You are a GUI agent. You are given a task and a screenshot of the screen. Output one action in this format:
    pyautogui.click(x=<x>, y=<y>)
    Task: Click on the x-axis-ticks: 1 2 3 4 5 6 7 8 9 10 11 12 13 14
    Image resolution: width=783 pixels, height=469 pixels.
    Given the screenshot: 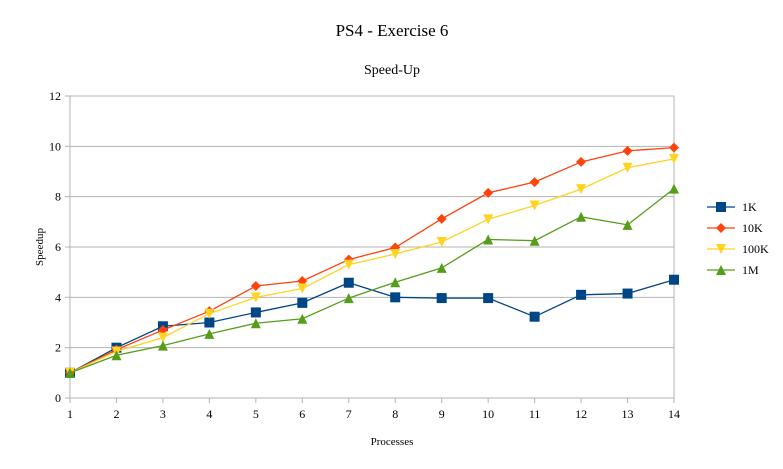 What is the action you would take?
    pyautogui.click(x=373, y=409)
    